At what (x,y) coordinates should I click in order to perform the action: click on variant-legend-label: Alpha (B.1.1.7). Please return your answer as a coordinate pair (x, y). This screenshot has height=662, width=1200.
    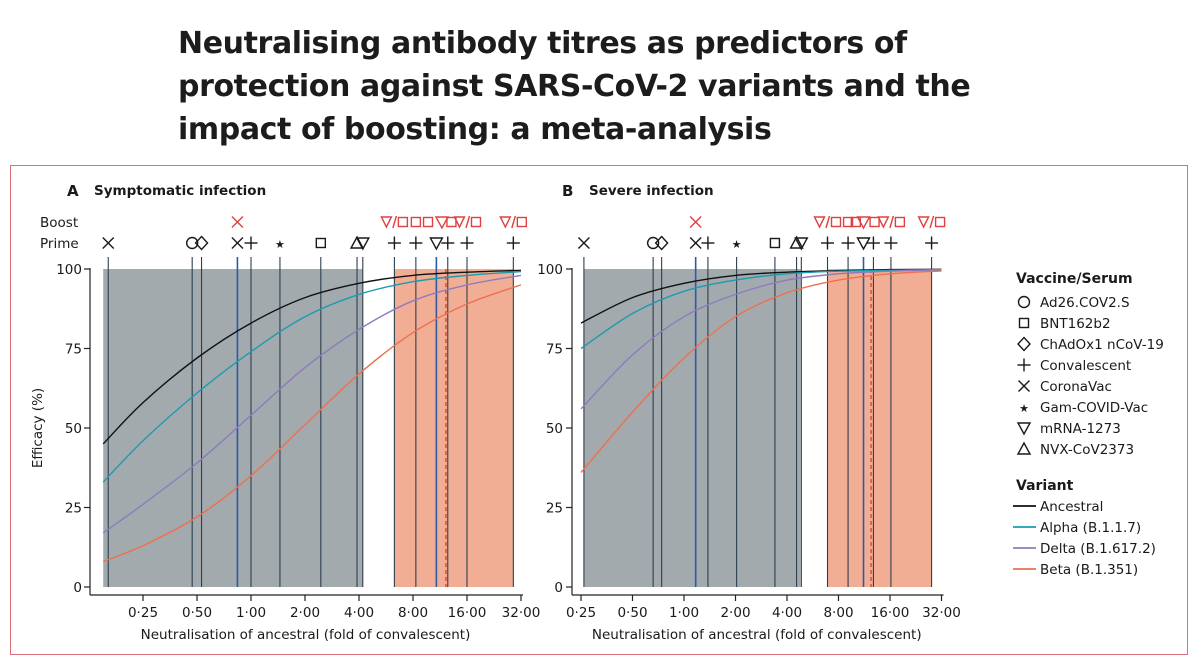
    Looking at the image, I should click on (1090, 528).